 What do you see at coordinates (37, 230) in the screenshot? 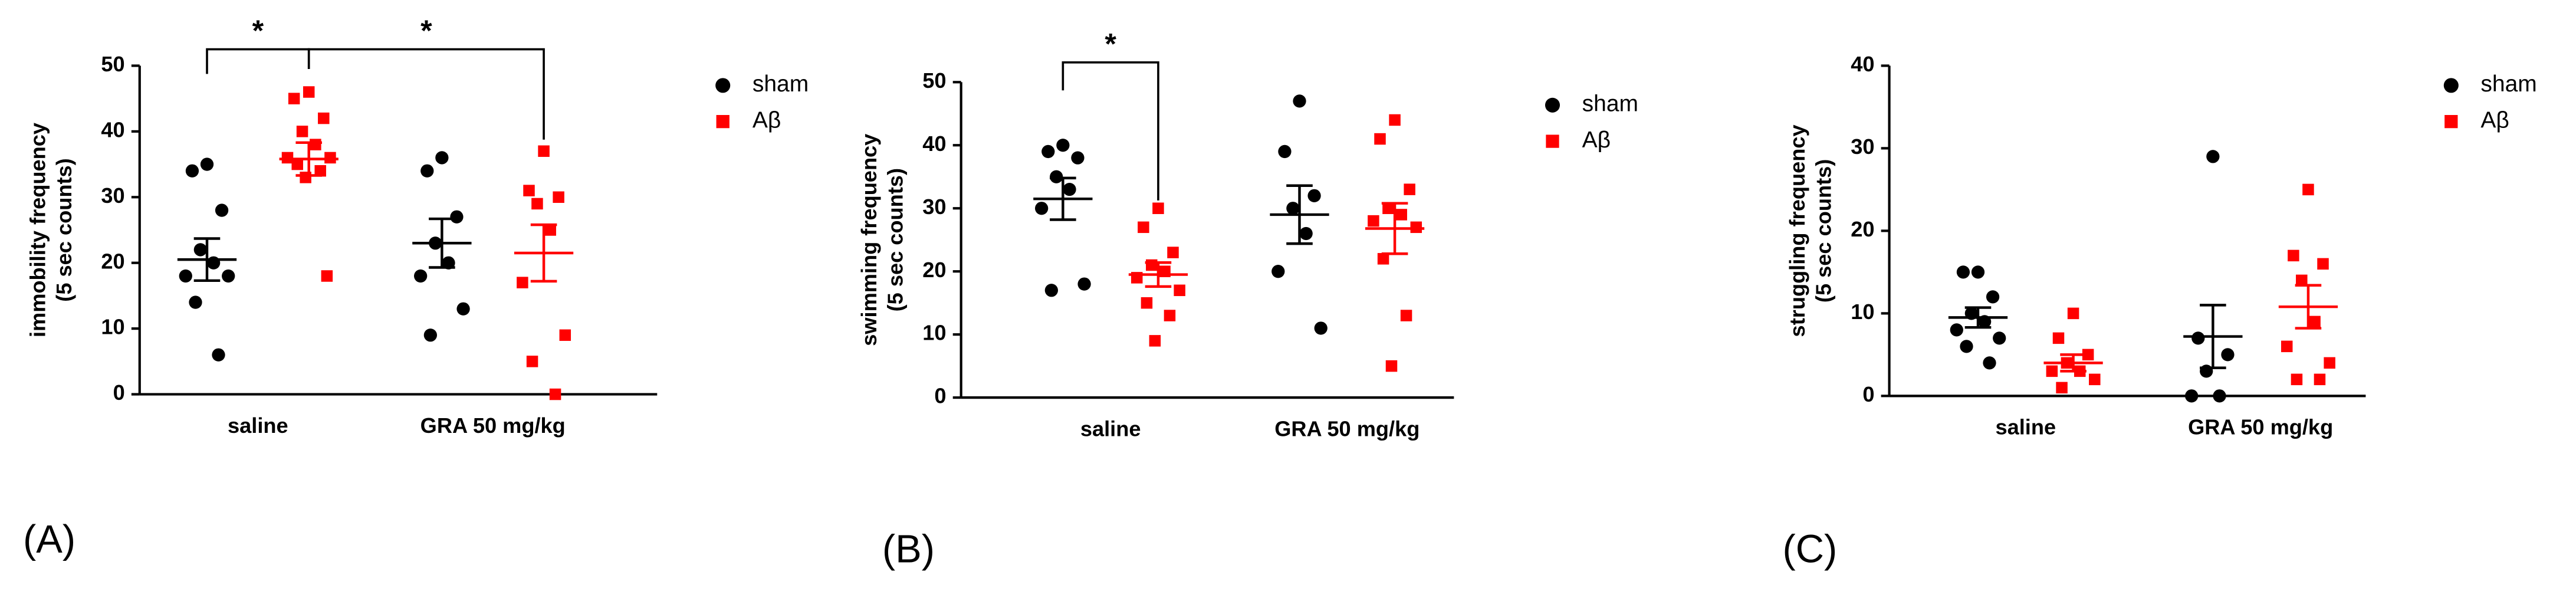
I see `y-axis-label: immobility frequency` at bounding box center [37, 230].